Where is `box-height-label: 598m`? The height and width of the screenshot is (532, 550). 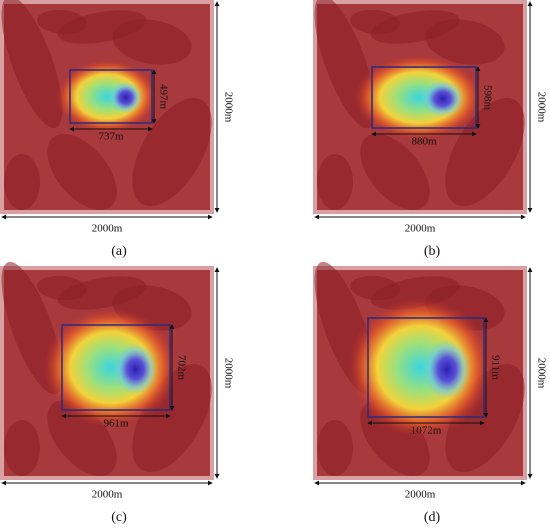 box-height-label: 598m is located at coordinates (487, 98).